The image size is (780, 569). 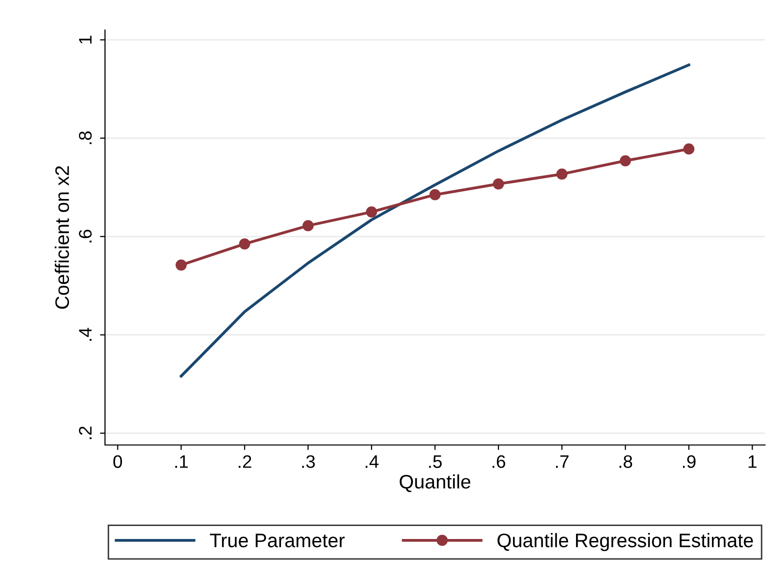 What do you see at coordinates (626, 461) in the screenshot?
I see `x-tick-label: .8` at bounding box center [626, 461].